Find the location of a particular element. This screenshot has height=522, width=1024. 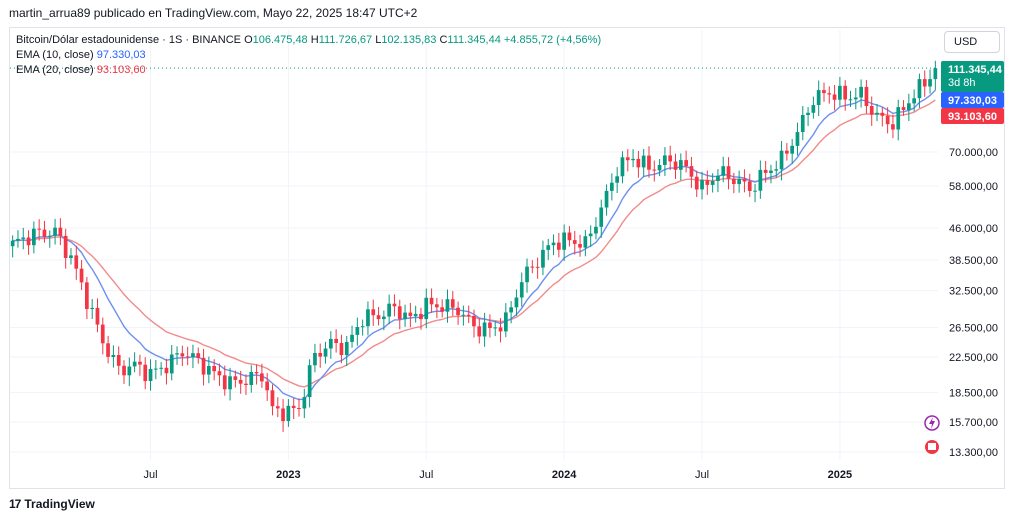

ema10-price-tag-bg is located at coordinates (972, 100).